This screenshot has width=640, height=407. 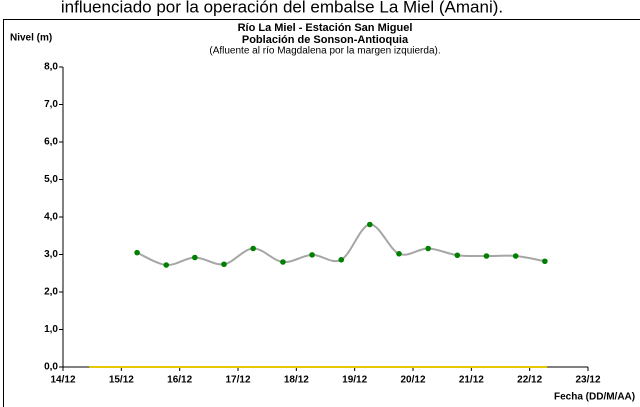 I want to click on x-tick-label: 22/12, so click(x=529, y=380).